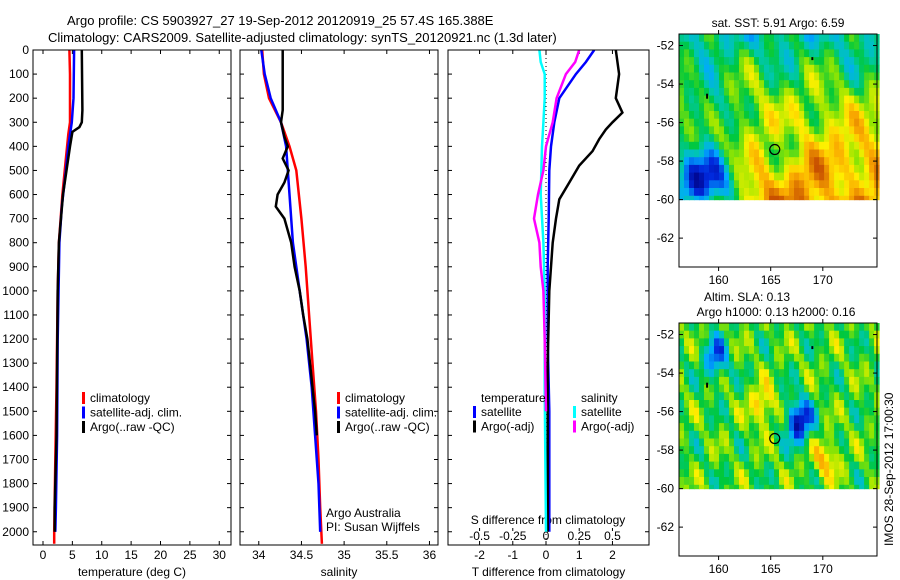  I want to click on map-frame, so click(778, 439).